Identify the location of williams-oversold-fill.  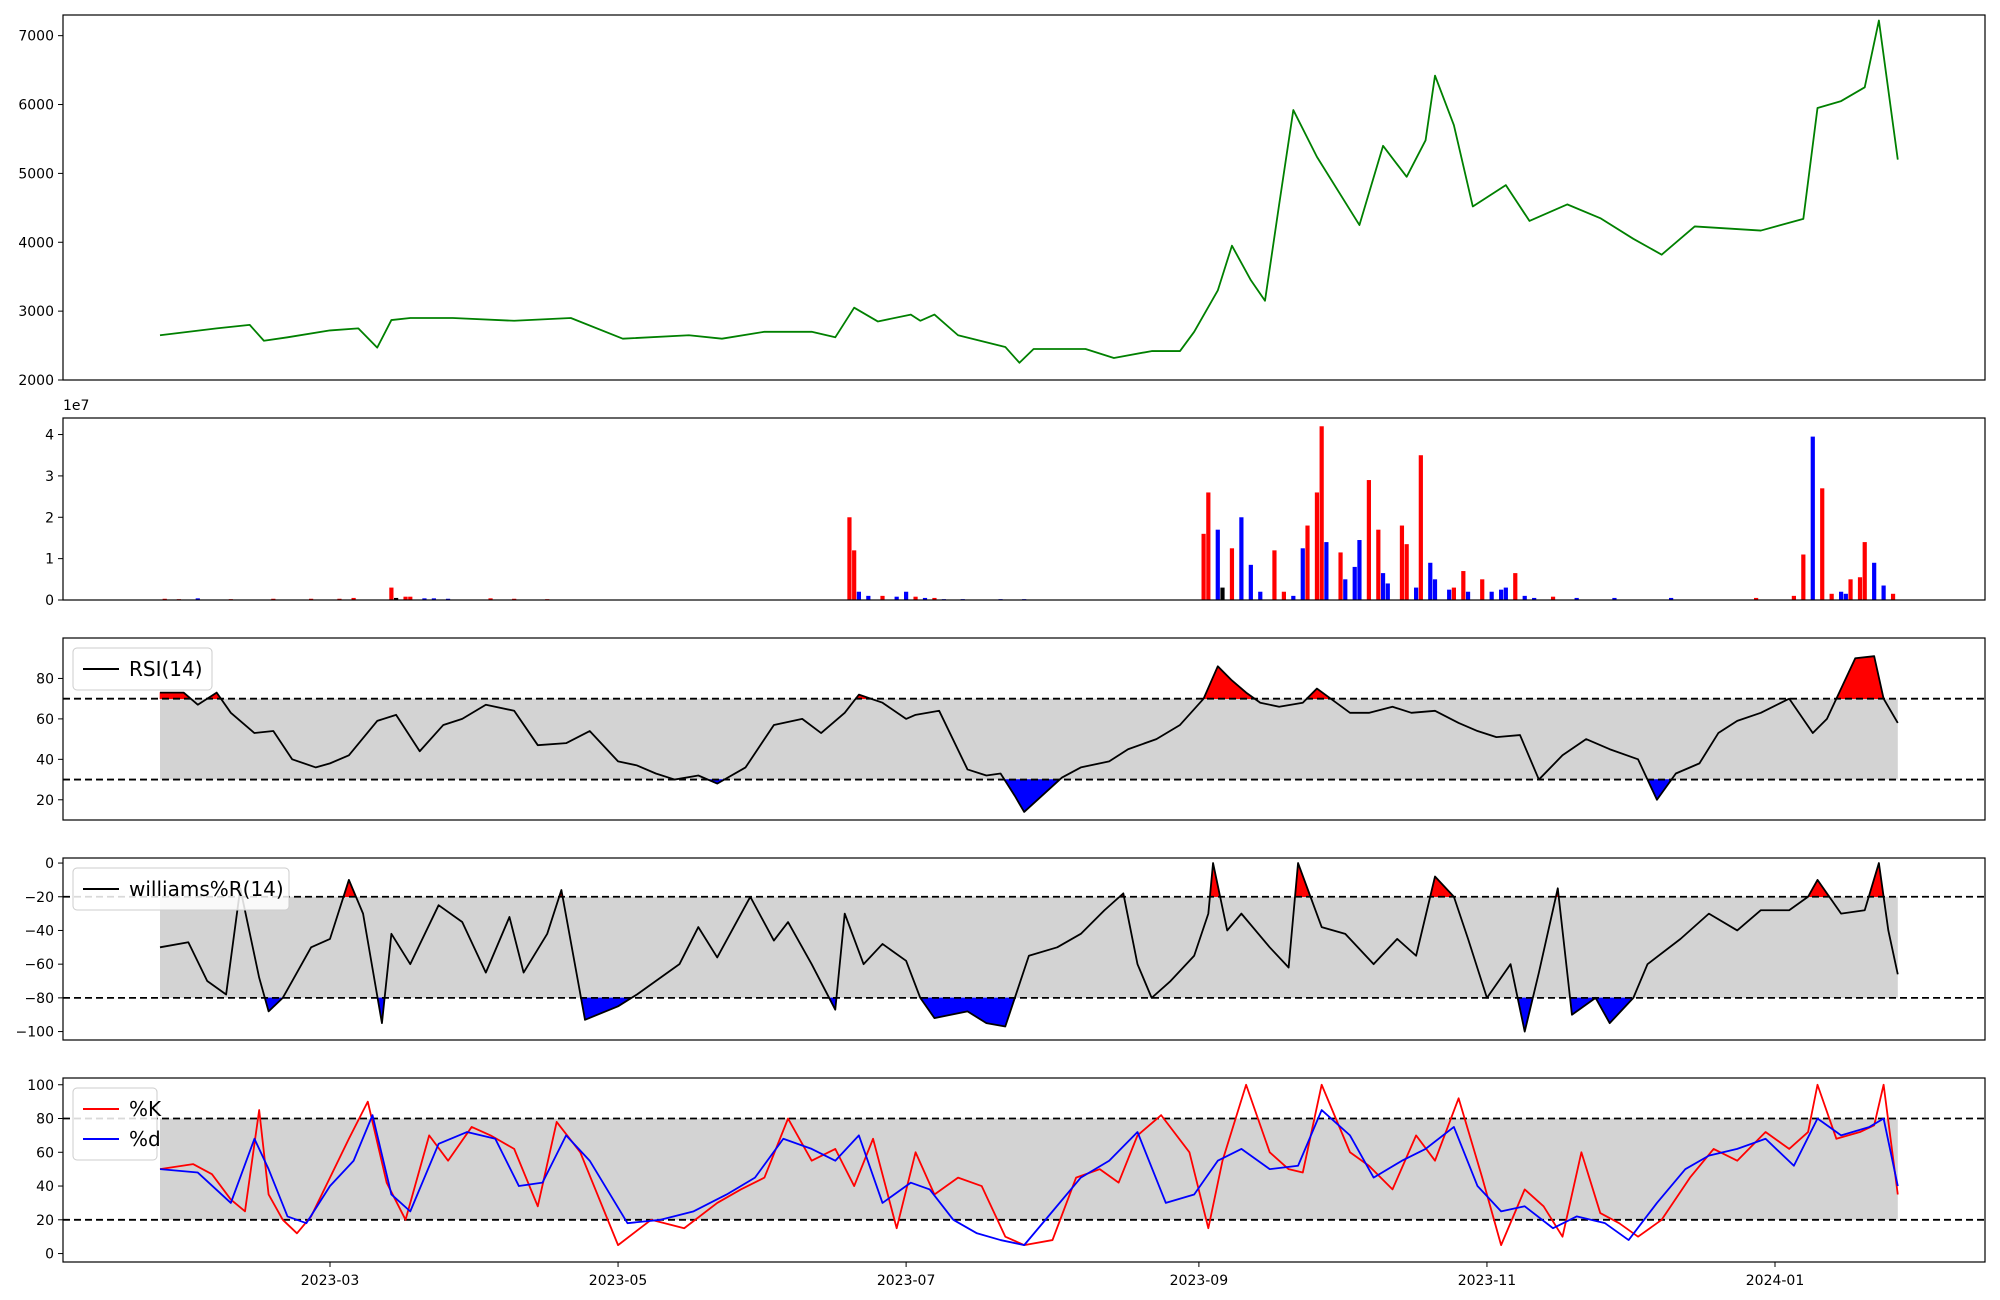
(996, 1012).